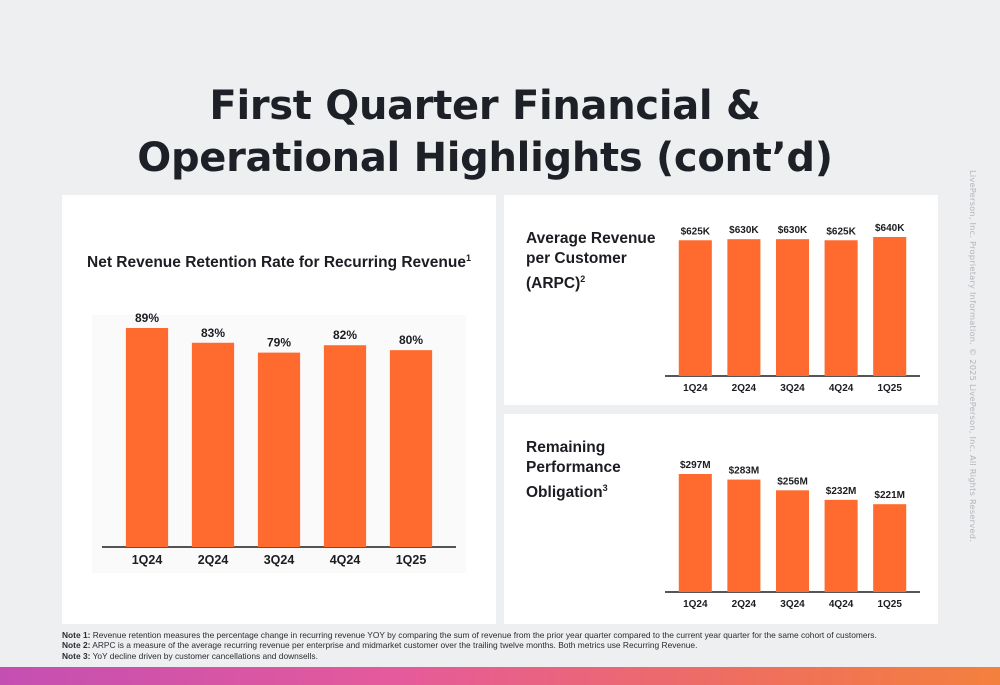 The height and width of the screenshot is (685, 1000). What do you see at coordinates (468, 258) in the screenshot?
I see `nrr-chart-title-sup: 1` at bounding box center [468, 258].